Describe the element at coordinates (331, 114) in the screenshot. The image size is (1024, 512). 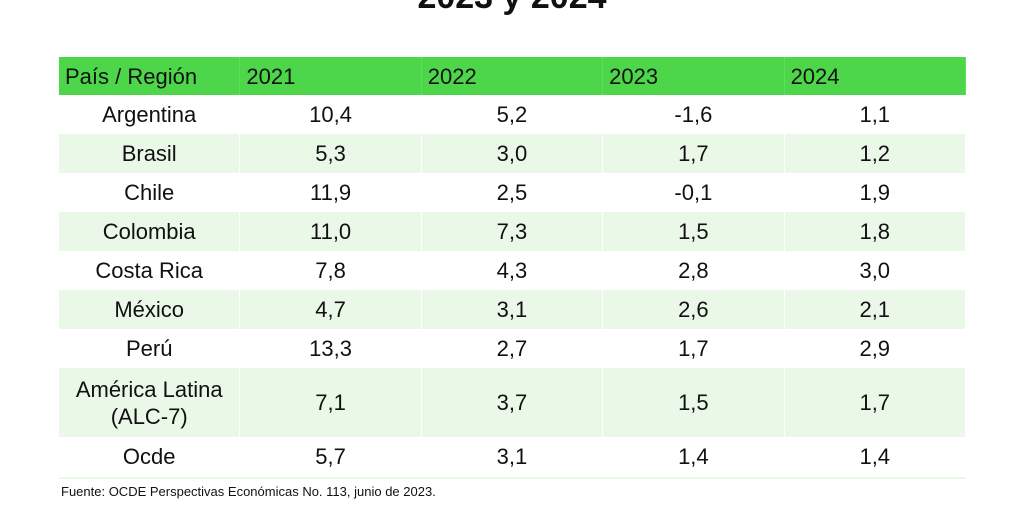
I see `cell-value: 10,4` at that location.